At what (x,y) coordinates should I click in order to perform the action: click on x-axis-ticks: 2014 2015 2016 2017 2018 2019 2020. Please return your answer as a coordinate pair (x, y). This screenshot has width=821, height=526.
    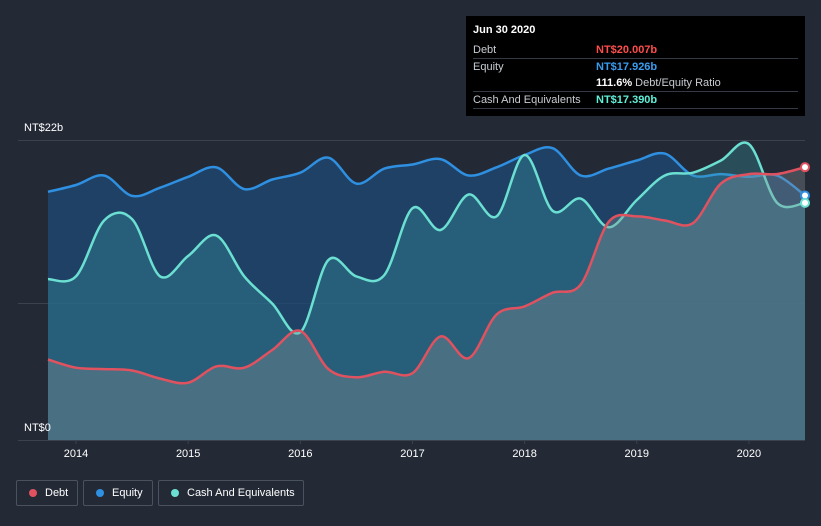
    Looking at the image, I should click on (412, 450).